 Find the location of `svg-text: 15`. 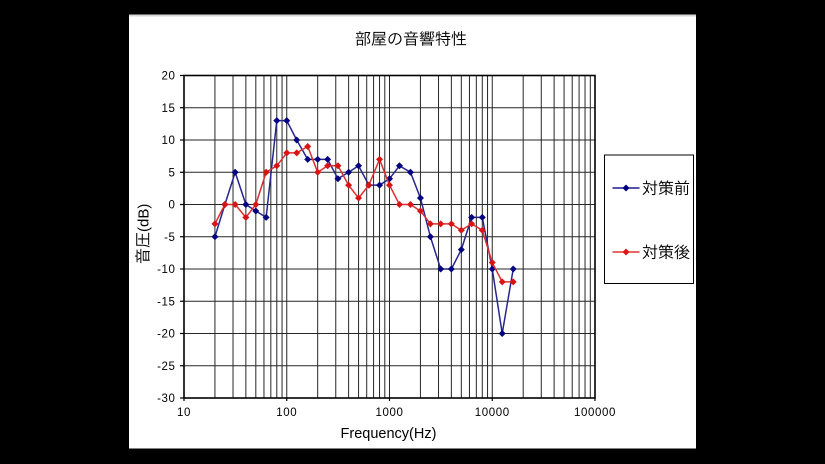

svg-text: 15 is located at coordinates (169, 109).